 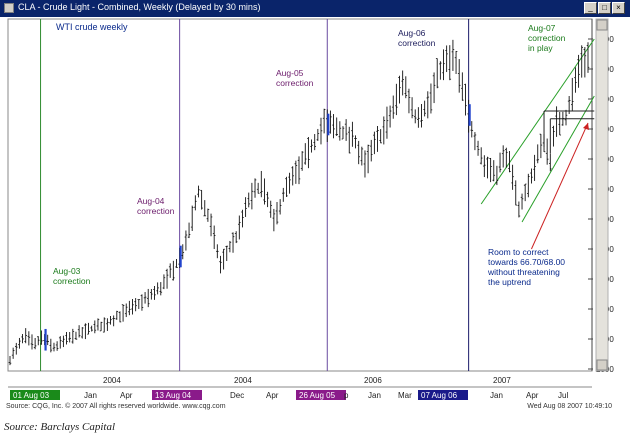 What do you see at coordinates (412, 33) in the screenshot?
I see `annotation-text: Aug-06` at bounding box center [412, 33].